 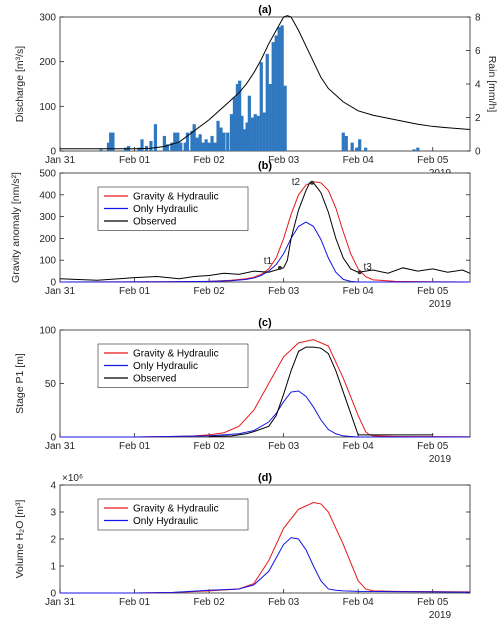 What do you see at coordinates (478, 85) in the screenshot?
I see `y-tick-label-right: 4` at bounding box center [478, 85].